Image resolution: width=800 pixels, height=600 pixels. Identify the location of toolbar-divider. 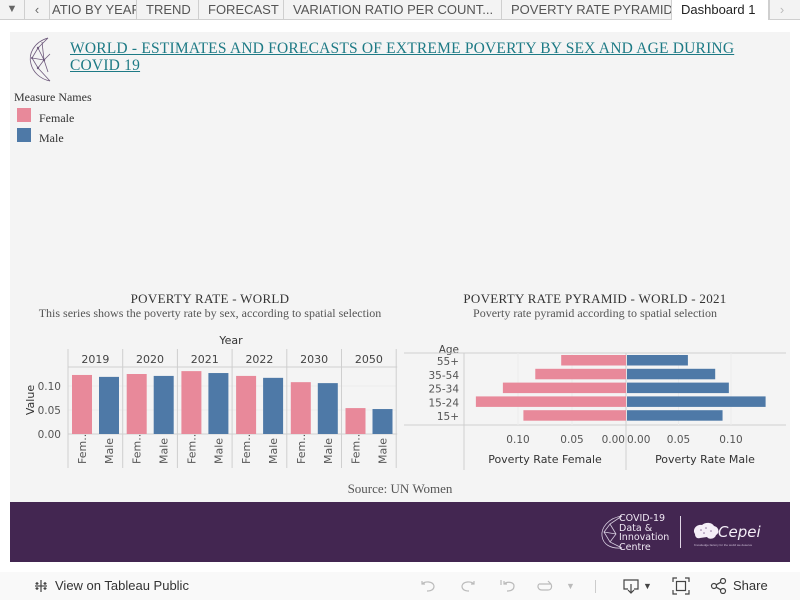
(595, 586).